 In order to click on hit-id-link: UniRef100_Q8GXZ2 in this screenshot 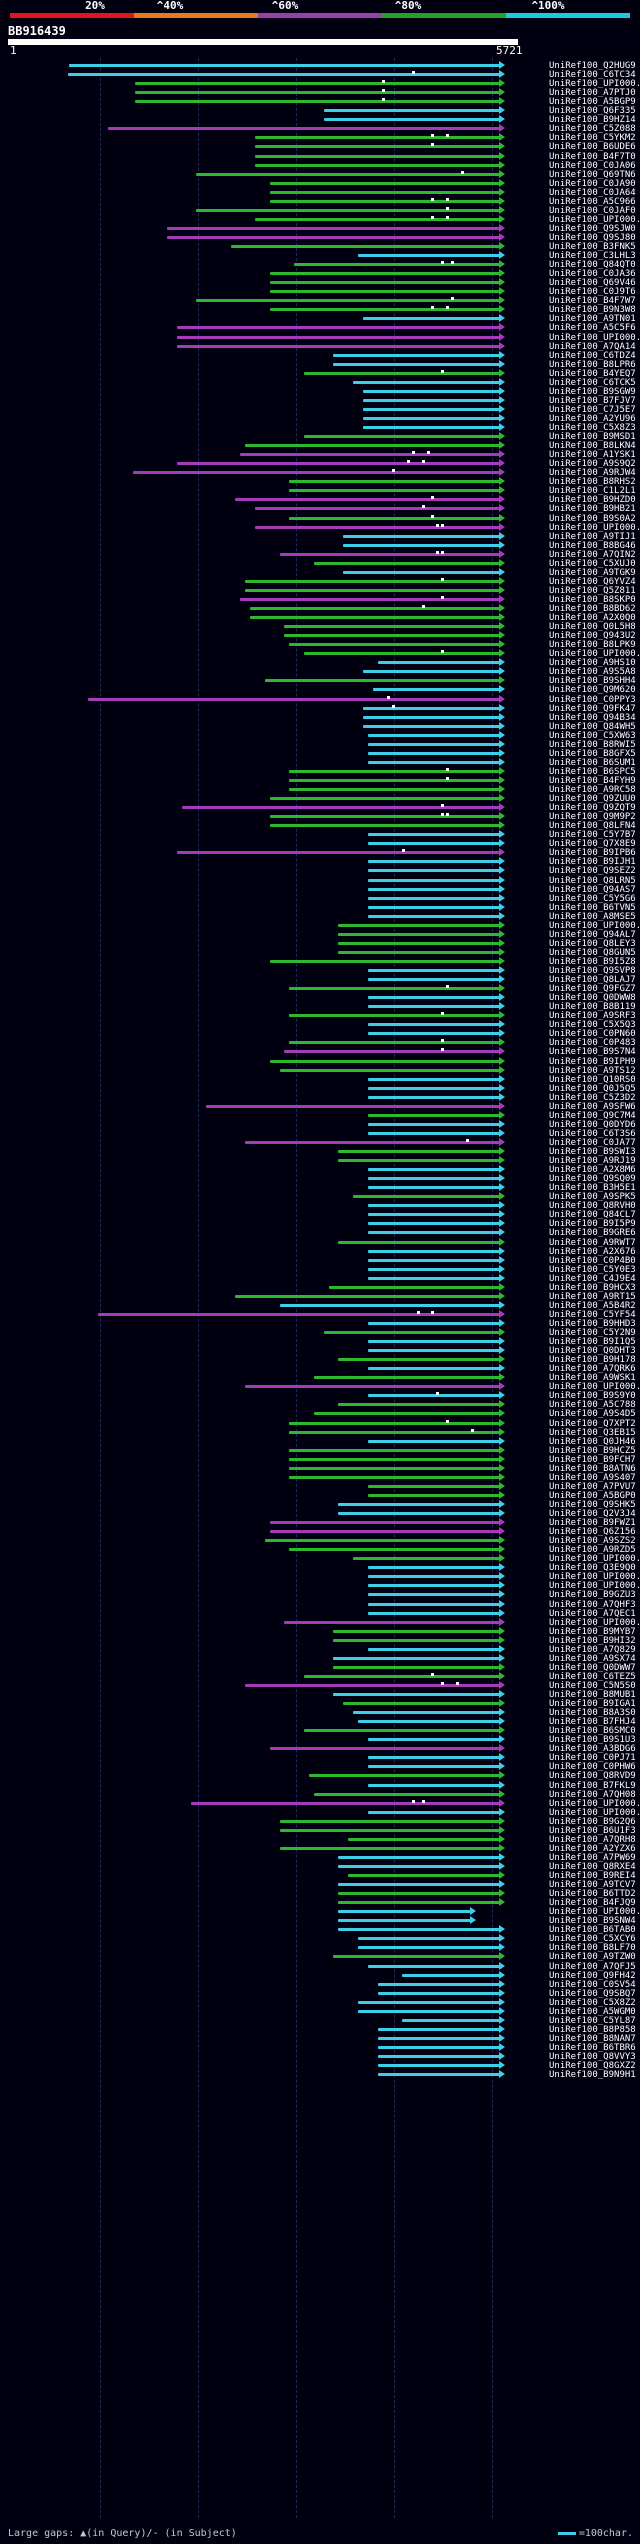, I will do `click(592, 2066)`.